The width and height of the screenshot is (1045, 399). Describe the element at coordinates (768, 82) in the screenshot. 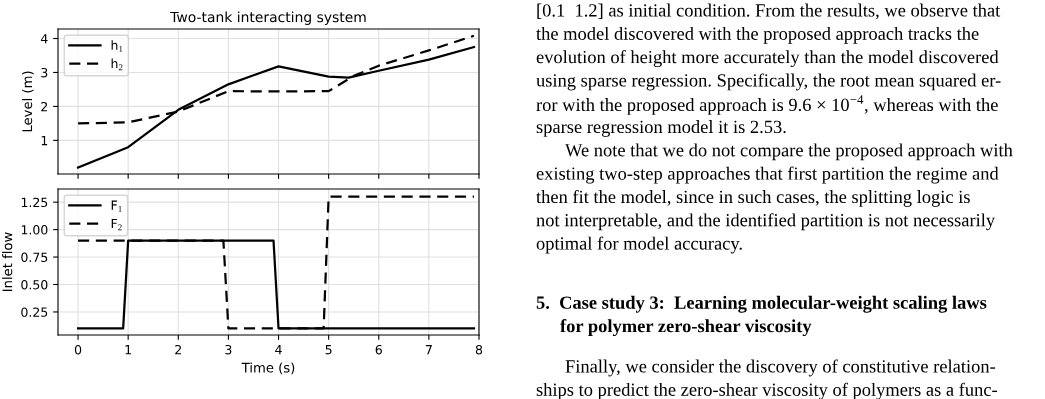

I see `text: using sparse regression. Specifically, the root mean squared er-` at that location.